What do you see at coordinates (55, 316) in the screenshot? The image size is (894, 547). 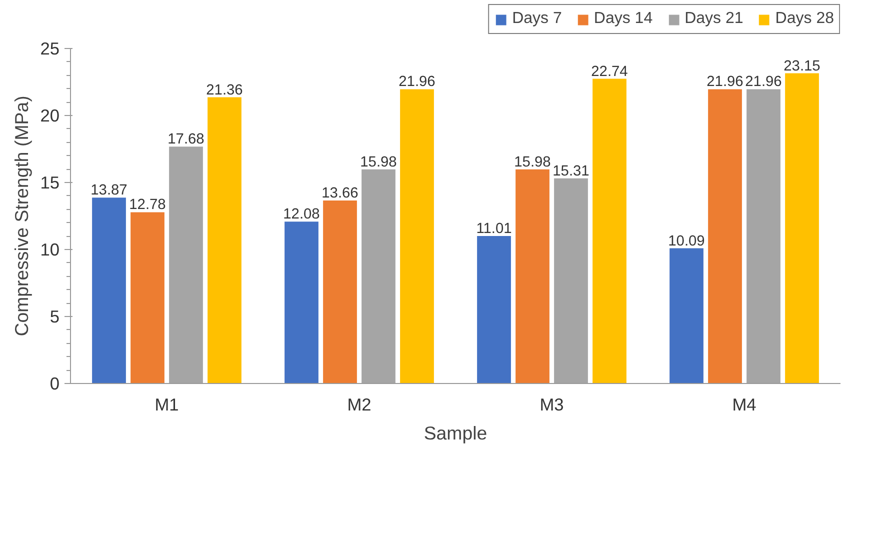 I see `y-tick-label: 5` at bounding box center [55, 316].